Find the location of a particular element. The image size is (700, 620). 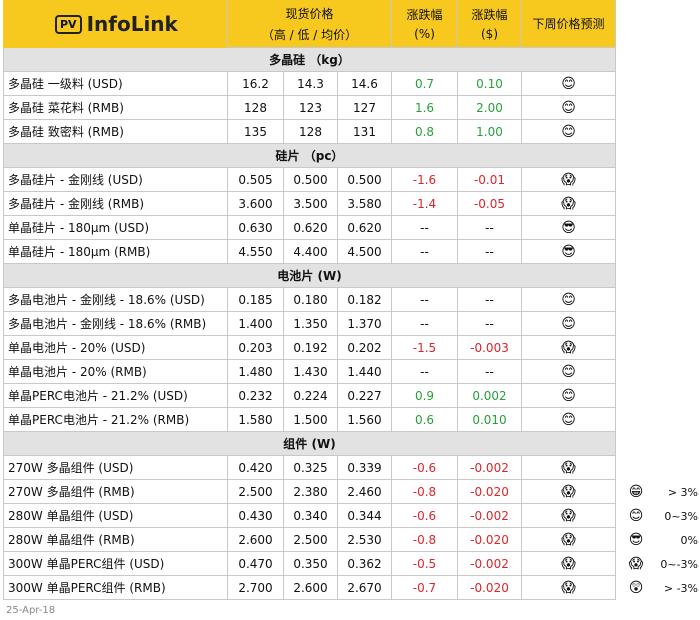

cell: 131 is located at coordinates (365, 132).